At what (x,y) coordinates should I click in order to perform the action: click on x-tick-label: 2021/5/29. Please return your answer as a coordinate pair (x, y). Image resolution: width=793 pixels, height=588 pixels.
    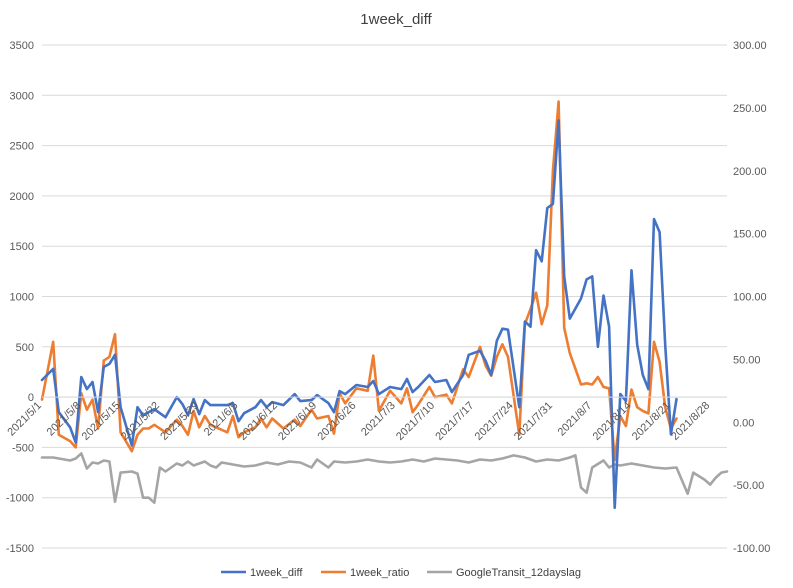
    Looking at the image, I should click on (179, 421).